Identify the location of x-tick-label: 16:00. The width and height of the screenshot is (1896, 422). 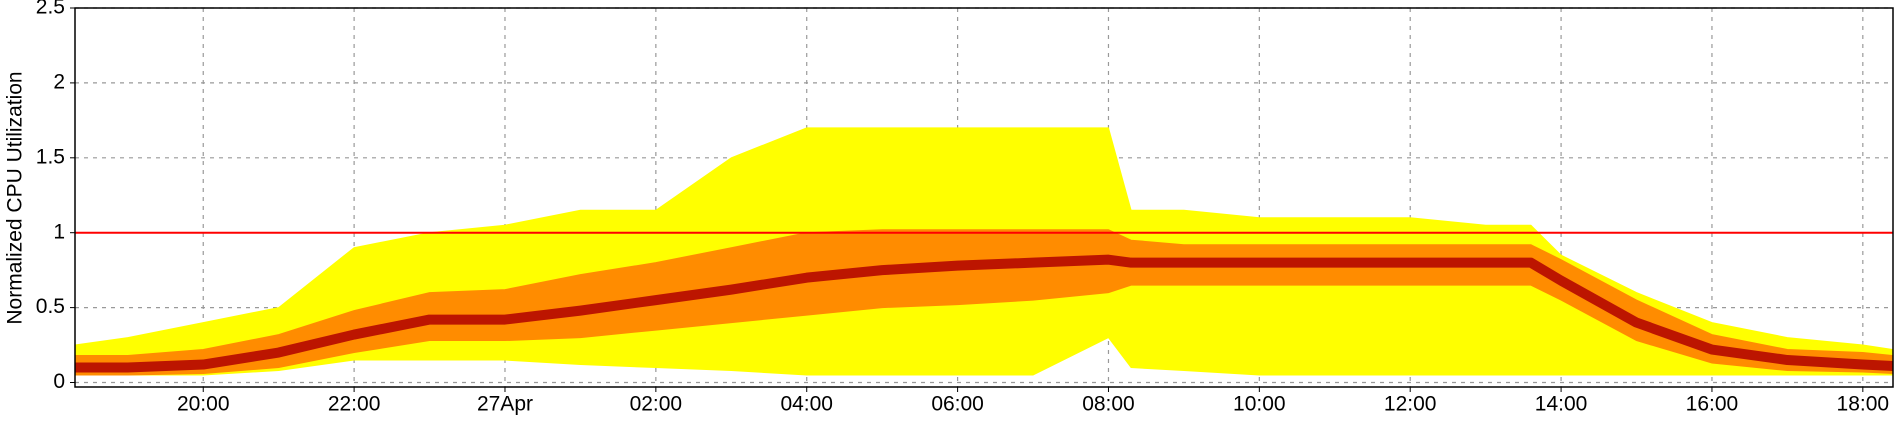
(1712, 404).